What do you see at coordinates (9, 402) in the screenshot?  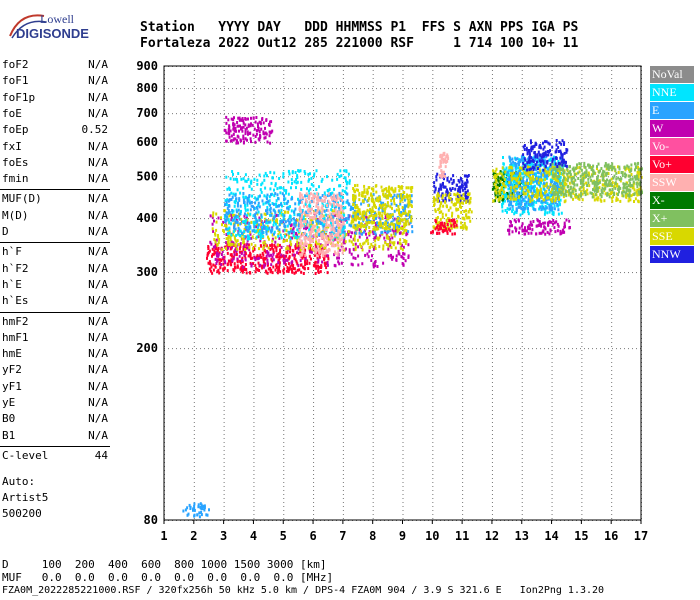 I see `param-name: yE` at bounding box center [9, 402].